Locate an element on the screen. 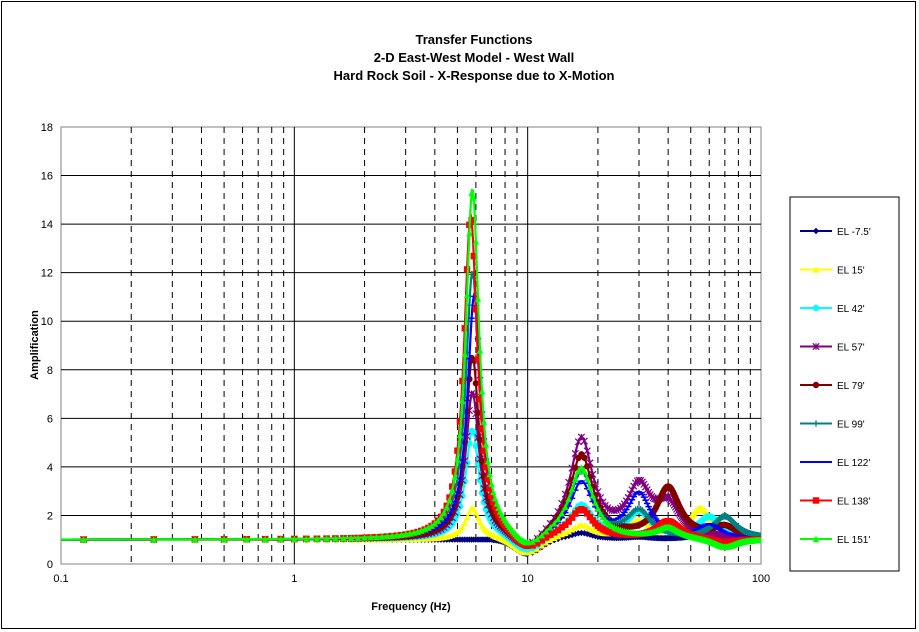 This screenshot has width=919, height=632. legend-label: EL 99' is located at coordinates (851, 425).